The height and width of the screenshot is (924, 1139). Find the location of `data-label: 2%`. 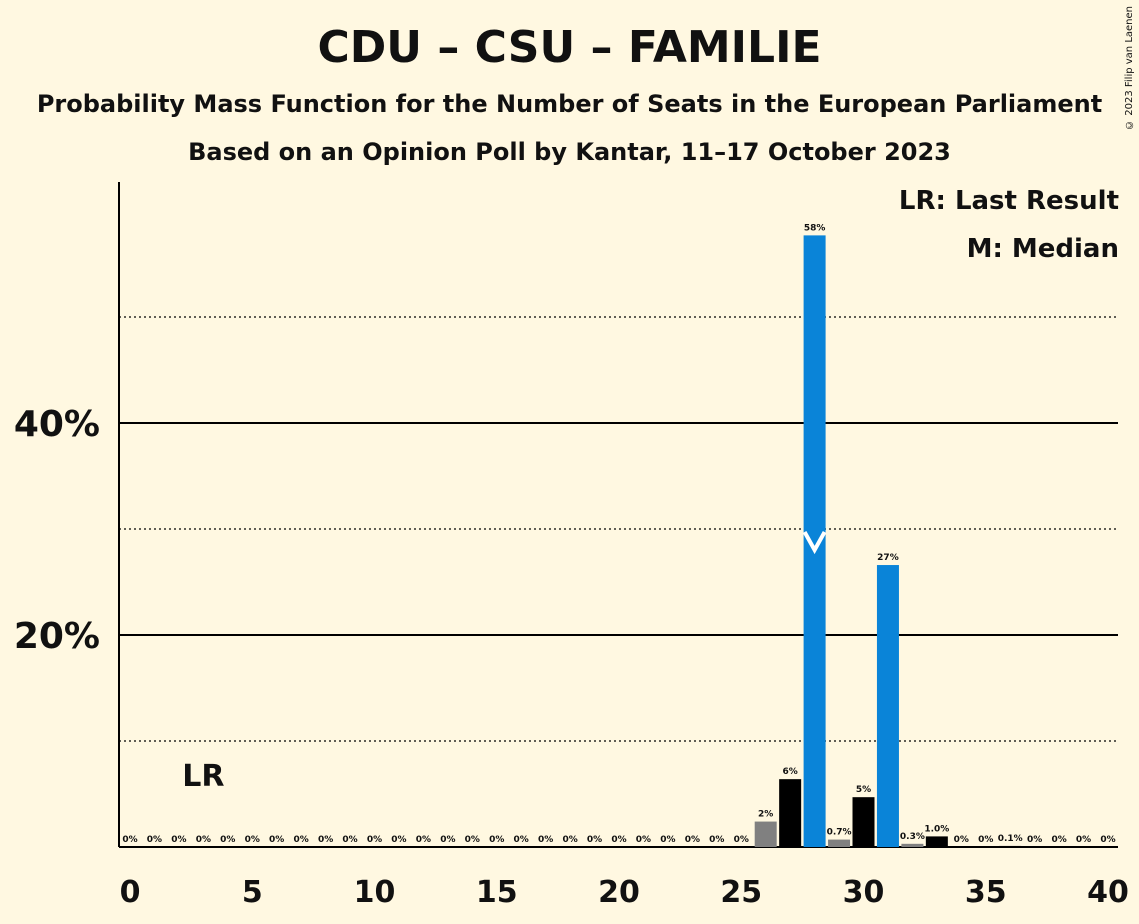

data-label: 2% is located at coordinates (765, 815).